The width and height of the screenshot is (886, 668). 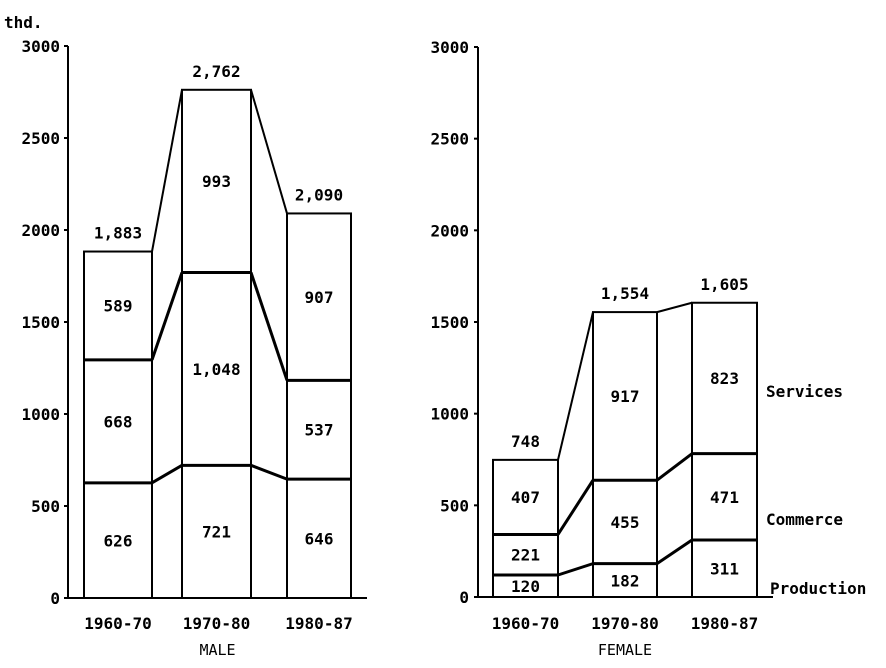 What do you see at coordinates (217, 650) in the screenshot?
I see `male-x-axis-title: MALE` at bounding box center [217, 650].